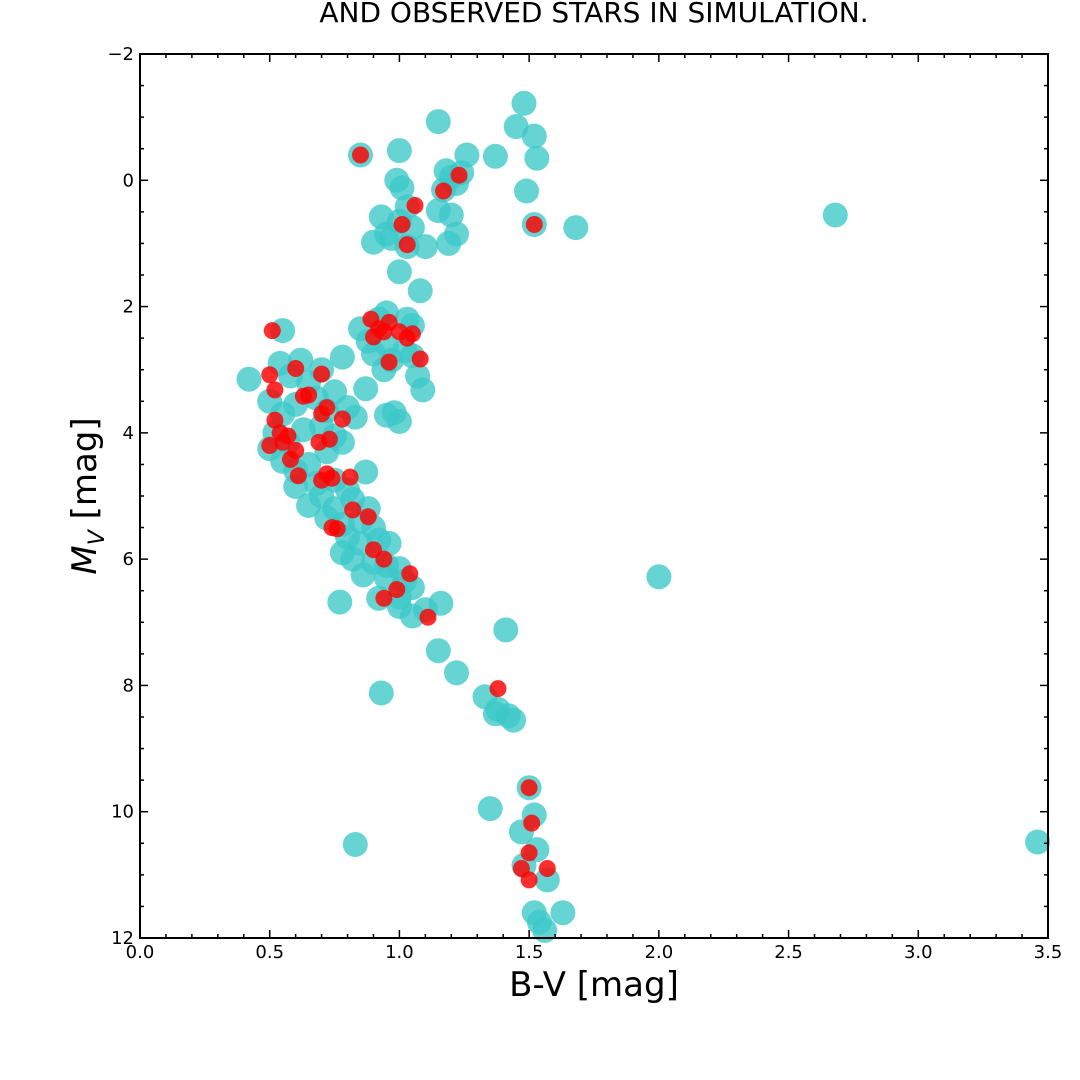 This screenshot has width=1080, height=1080. I want to click on chart-title: AND OBSERVED STARS IN SIMULATION., so click(593, 14).